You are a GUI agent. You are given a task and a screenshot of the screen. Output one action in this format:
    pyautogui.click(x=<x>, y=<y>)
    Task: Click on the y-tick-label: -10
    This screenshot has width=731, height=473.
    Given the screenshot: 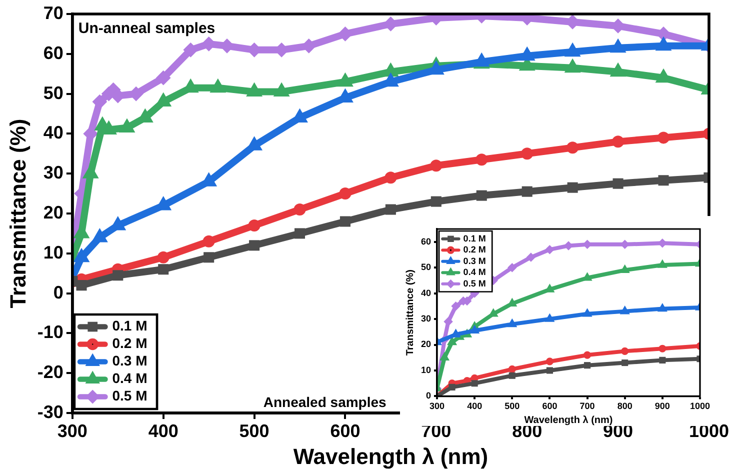 What is the action you would take?
    pyautogui.click(x=50, y=332)
    